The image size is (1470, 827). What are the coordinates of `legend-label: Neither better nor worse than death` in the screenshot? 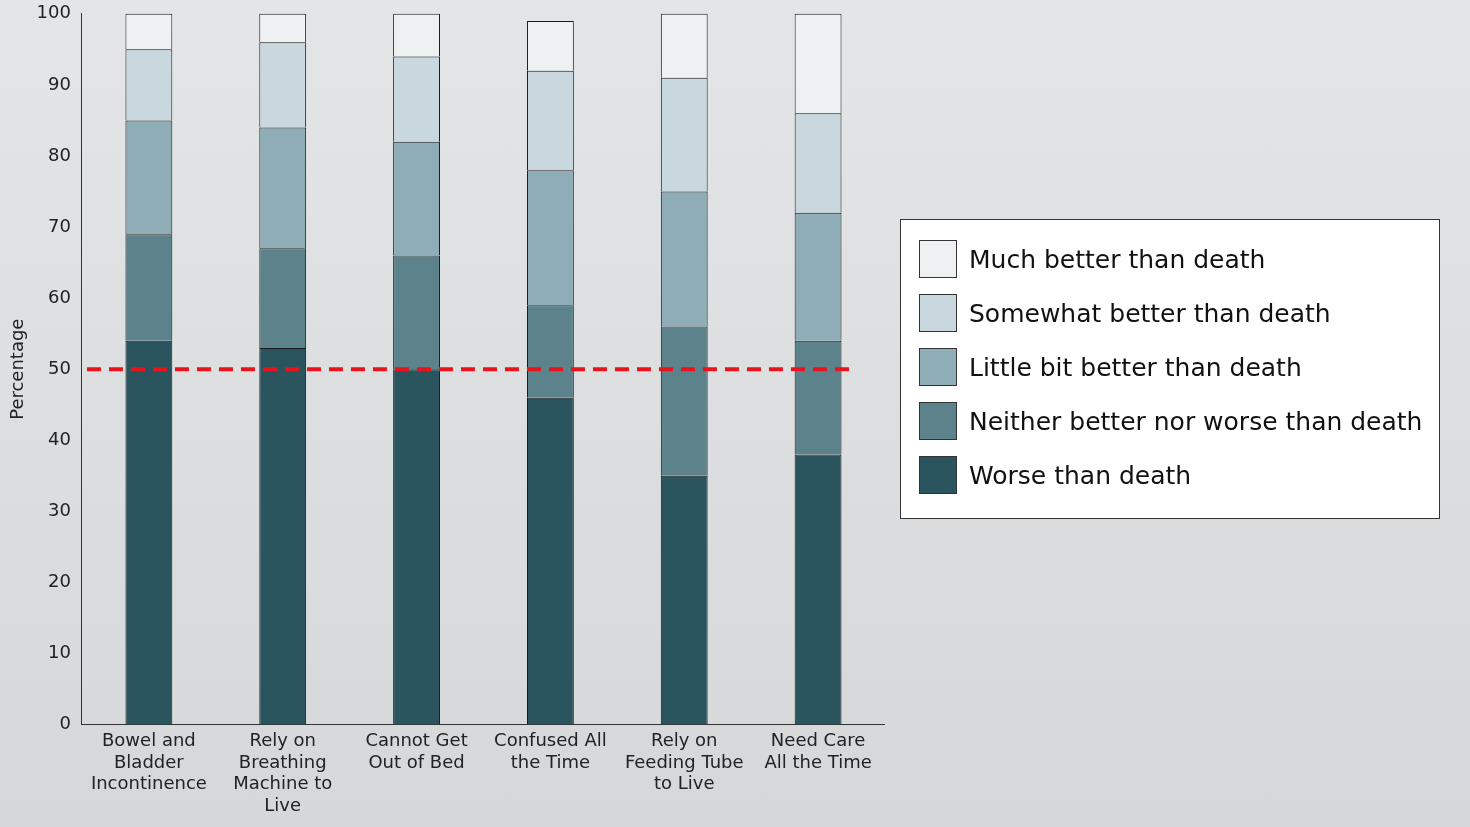 It's located at (1196, 421).